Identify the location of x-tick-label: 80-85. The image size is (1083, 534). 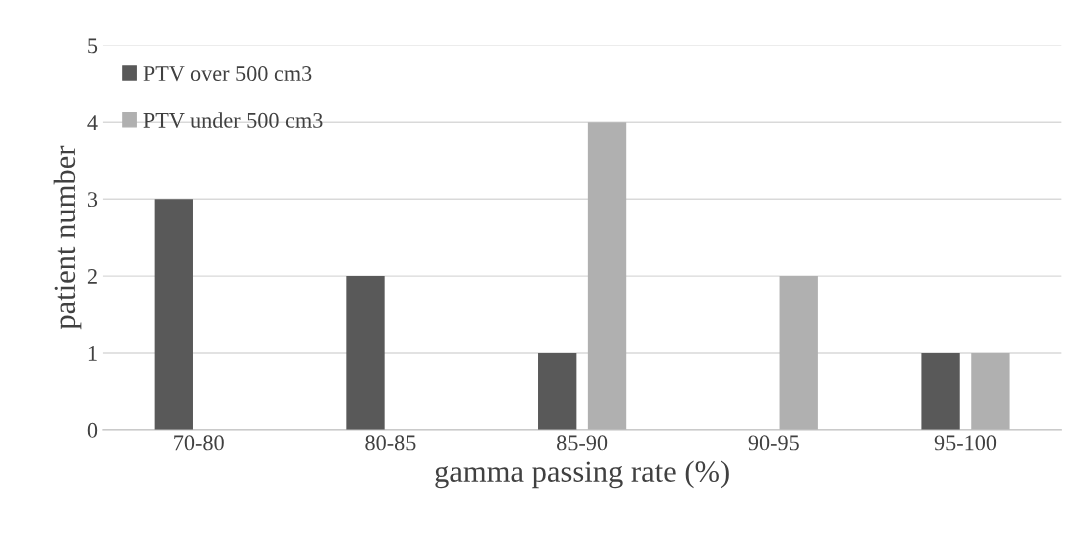
(390, 443).